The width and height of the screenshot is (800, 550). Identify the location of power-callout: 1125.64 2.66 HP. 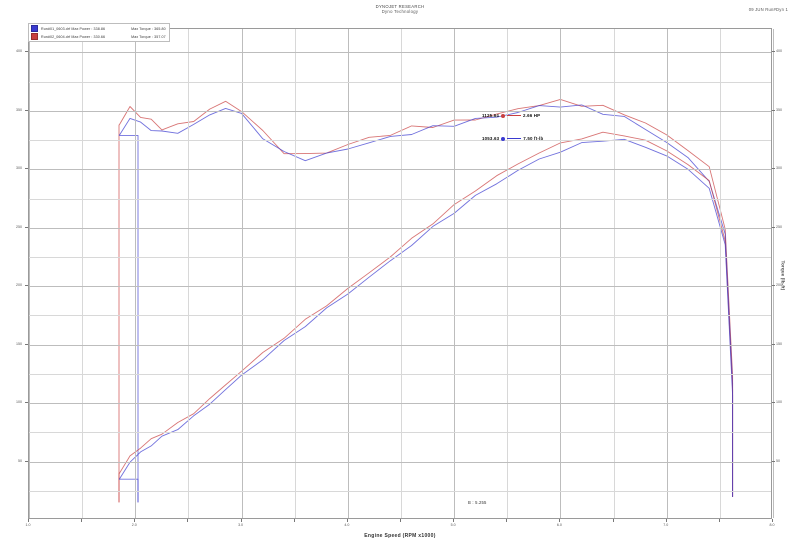
(511, 115).